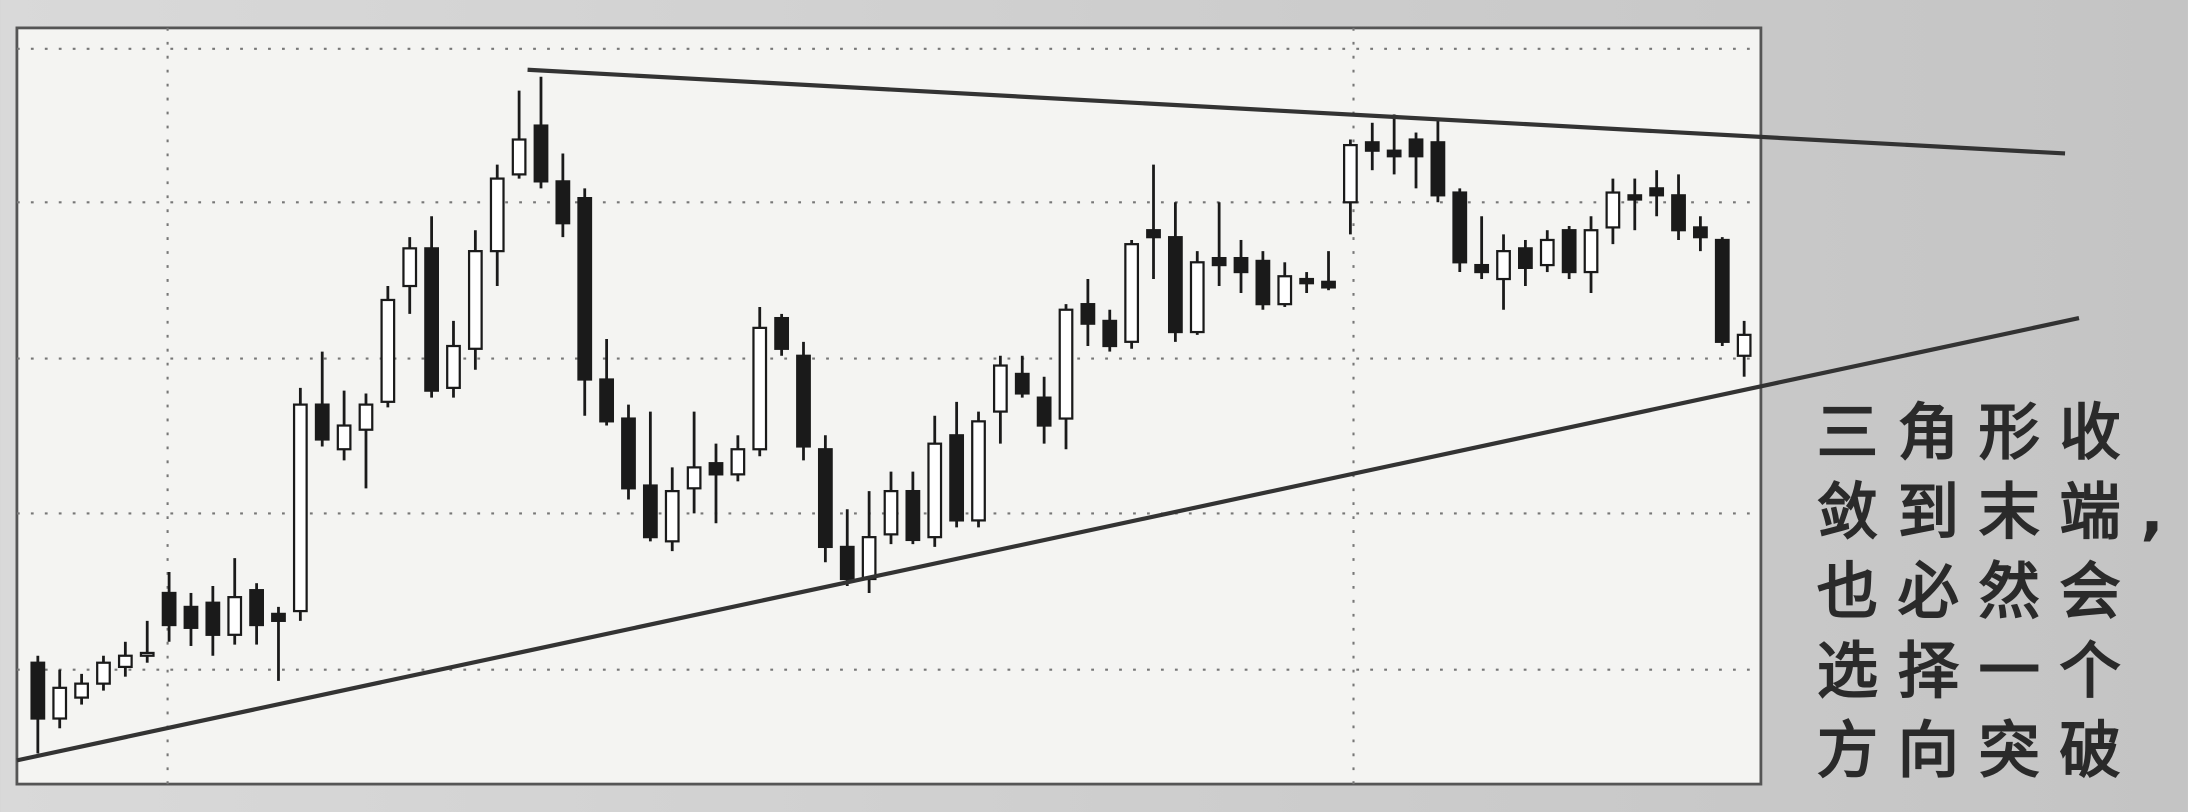 Image resolution: width=2188 pixels, height=812 pixels. What do you see at coordinates (1296, 111) in the screenshot?
I see `upper-trendline` at bounding box center [1296, 111].